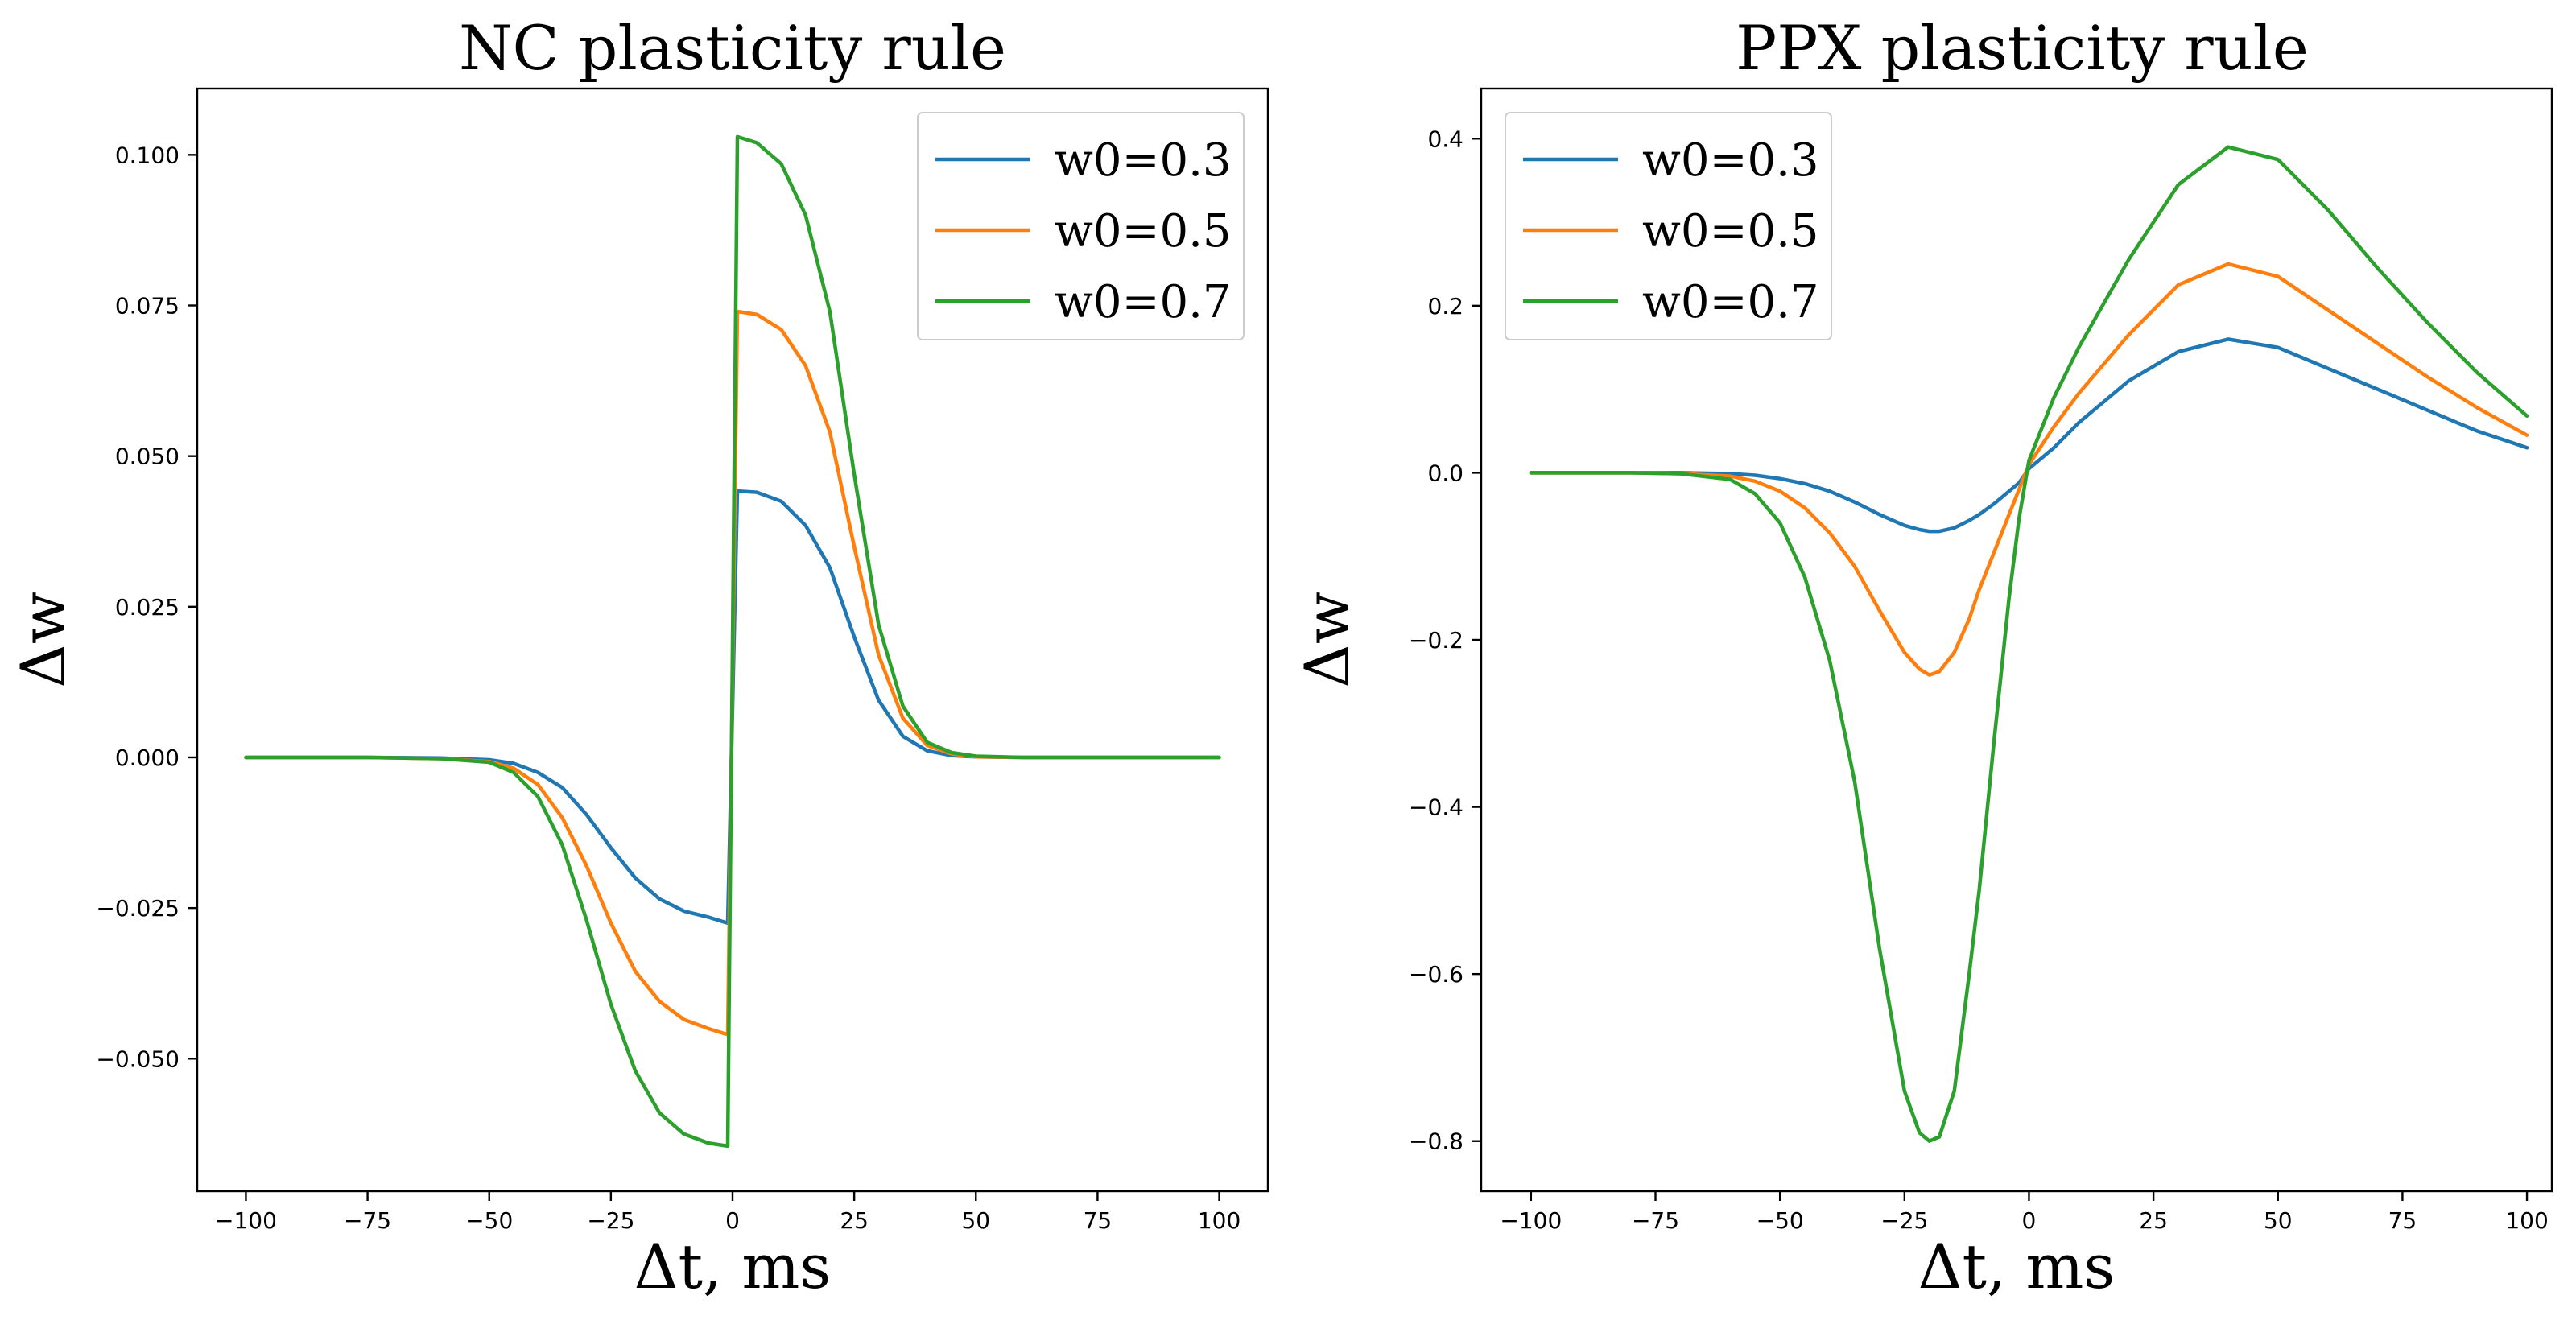  What do you see at coordinates (733, 1266) in the screenshot?
I see `nc-x-axis-label: Δt, ms` at bounding box center [733, 1266].